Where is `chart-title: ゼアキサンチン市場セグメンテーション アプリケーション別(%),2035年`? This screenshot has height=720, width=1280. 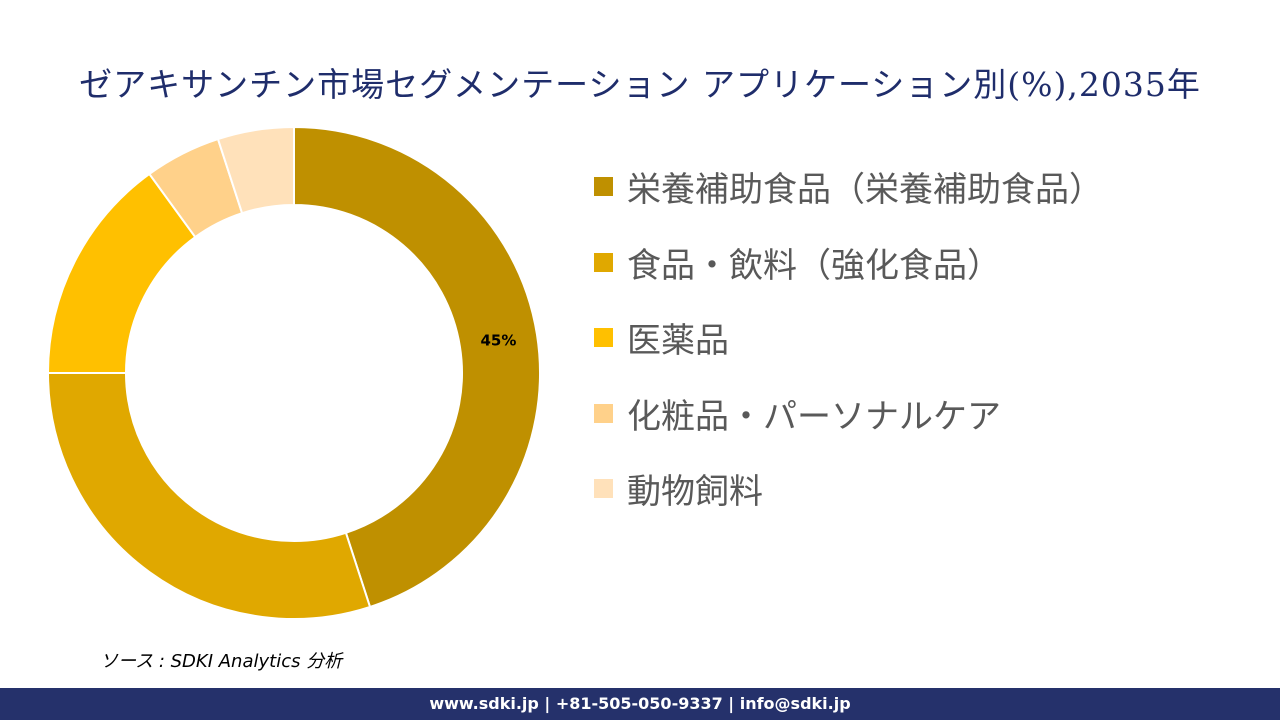 chart-title: ゼアキサンチン市場セグメンテーション アプリケーション別(%),2035年 is located at coordinates (640, 84).